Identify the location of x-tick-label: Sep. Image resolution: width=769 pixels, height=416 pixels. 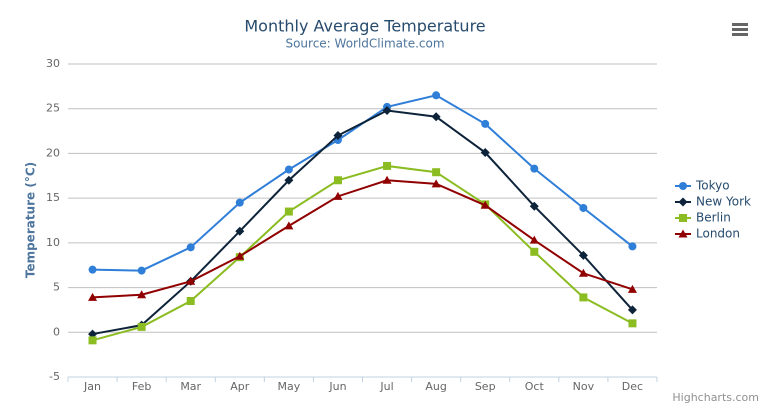
(485, 386).